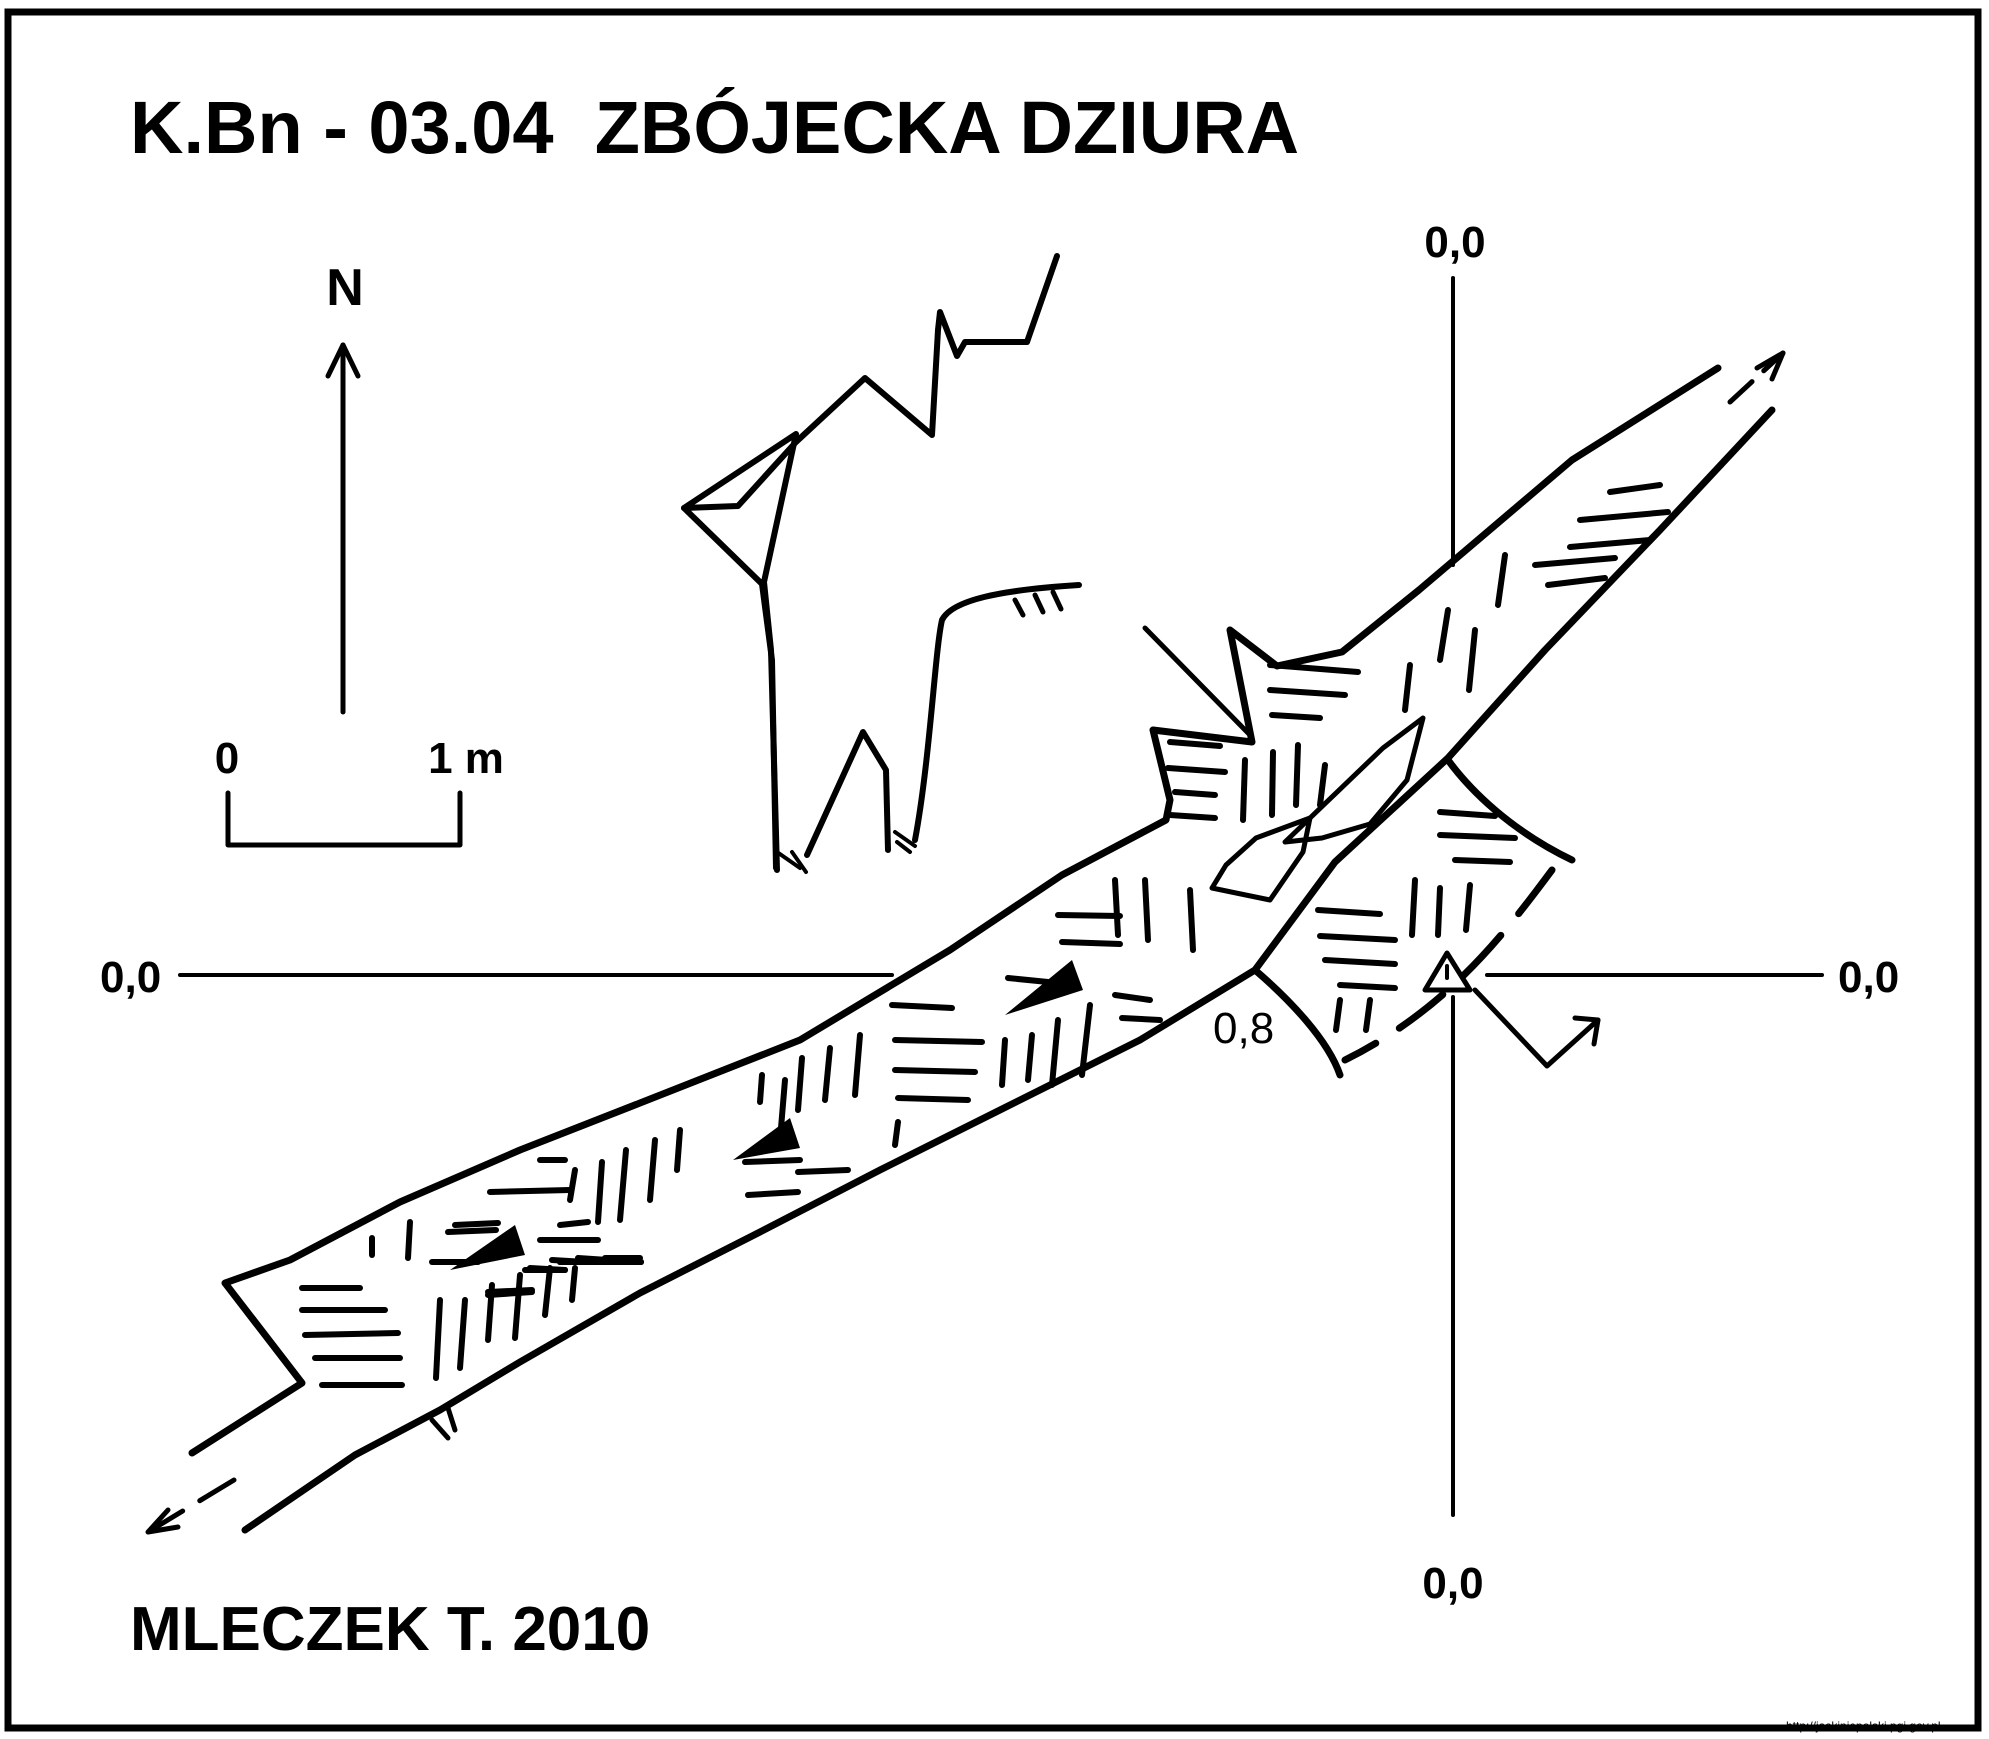 Image resolution: width=1989 pixels, height=1739 pixels. What do you see at coordinates (227, 758) in the screenshot?
I see `scale-start-label: 0` at bounding box center [227, 758].